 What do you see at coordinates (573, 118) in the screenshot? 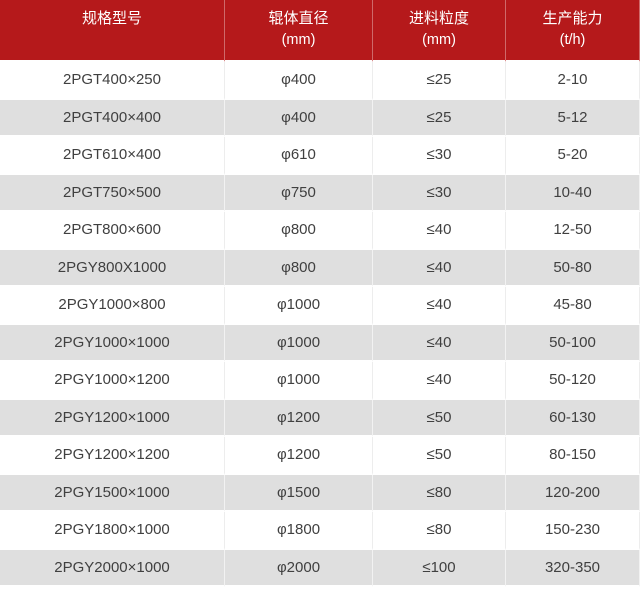
I see `capacity-cell: 5-12` at bounding box center [573, 118].